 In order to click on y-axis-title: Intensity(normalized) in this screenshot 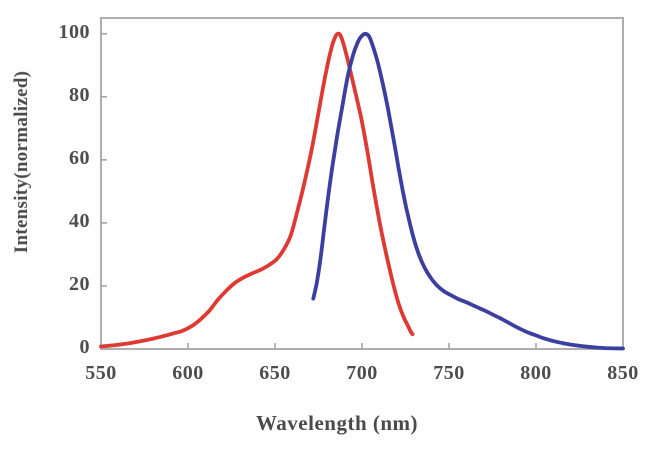, I will do `click(21, 162)`.